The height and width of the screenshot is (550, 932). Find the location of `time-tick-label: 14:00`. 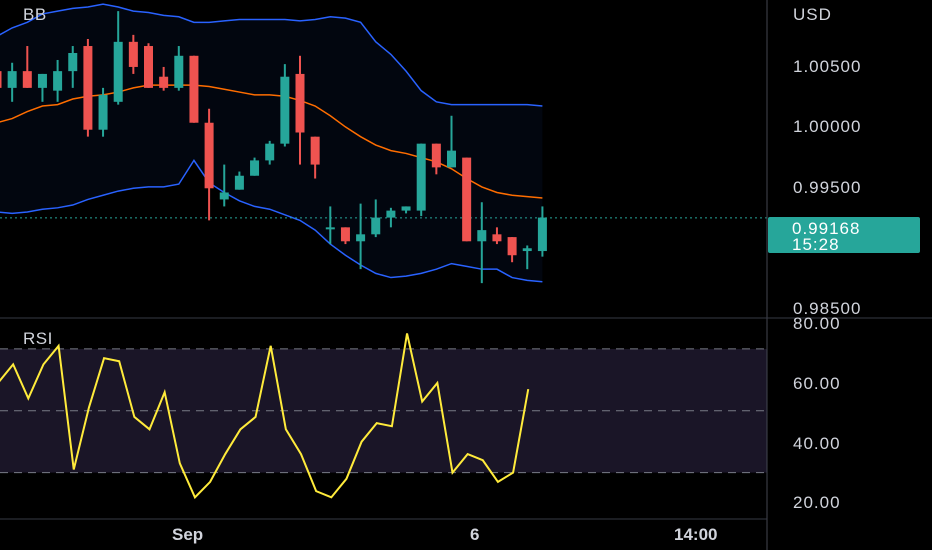

time-tick-label: 14:00 is located at coordinates (696, 534).